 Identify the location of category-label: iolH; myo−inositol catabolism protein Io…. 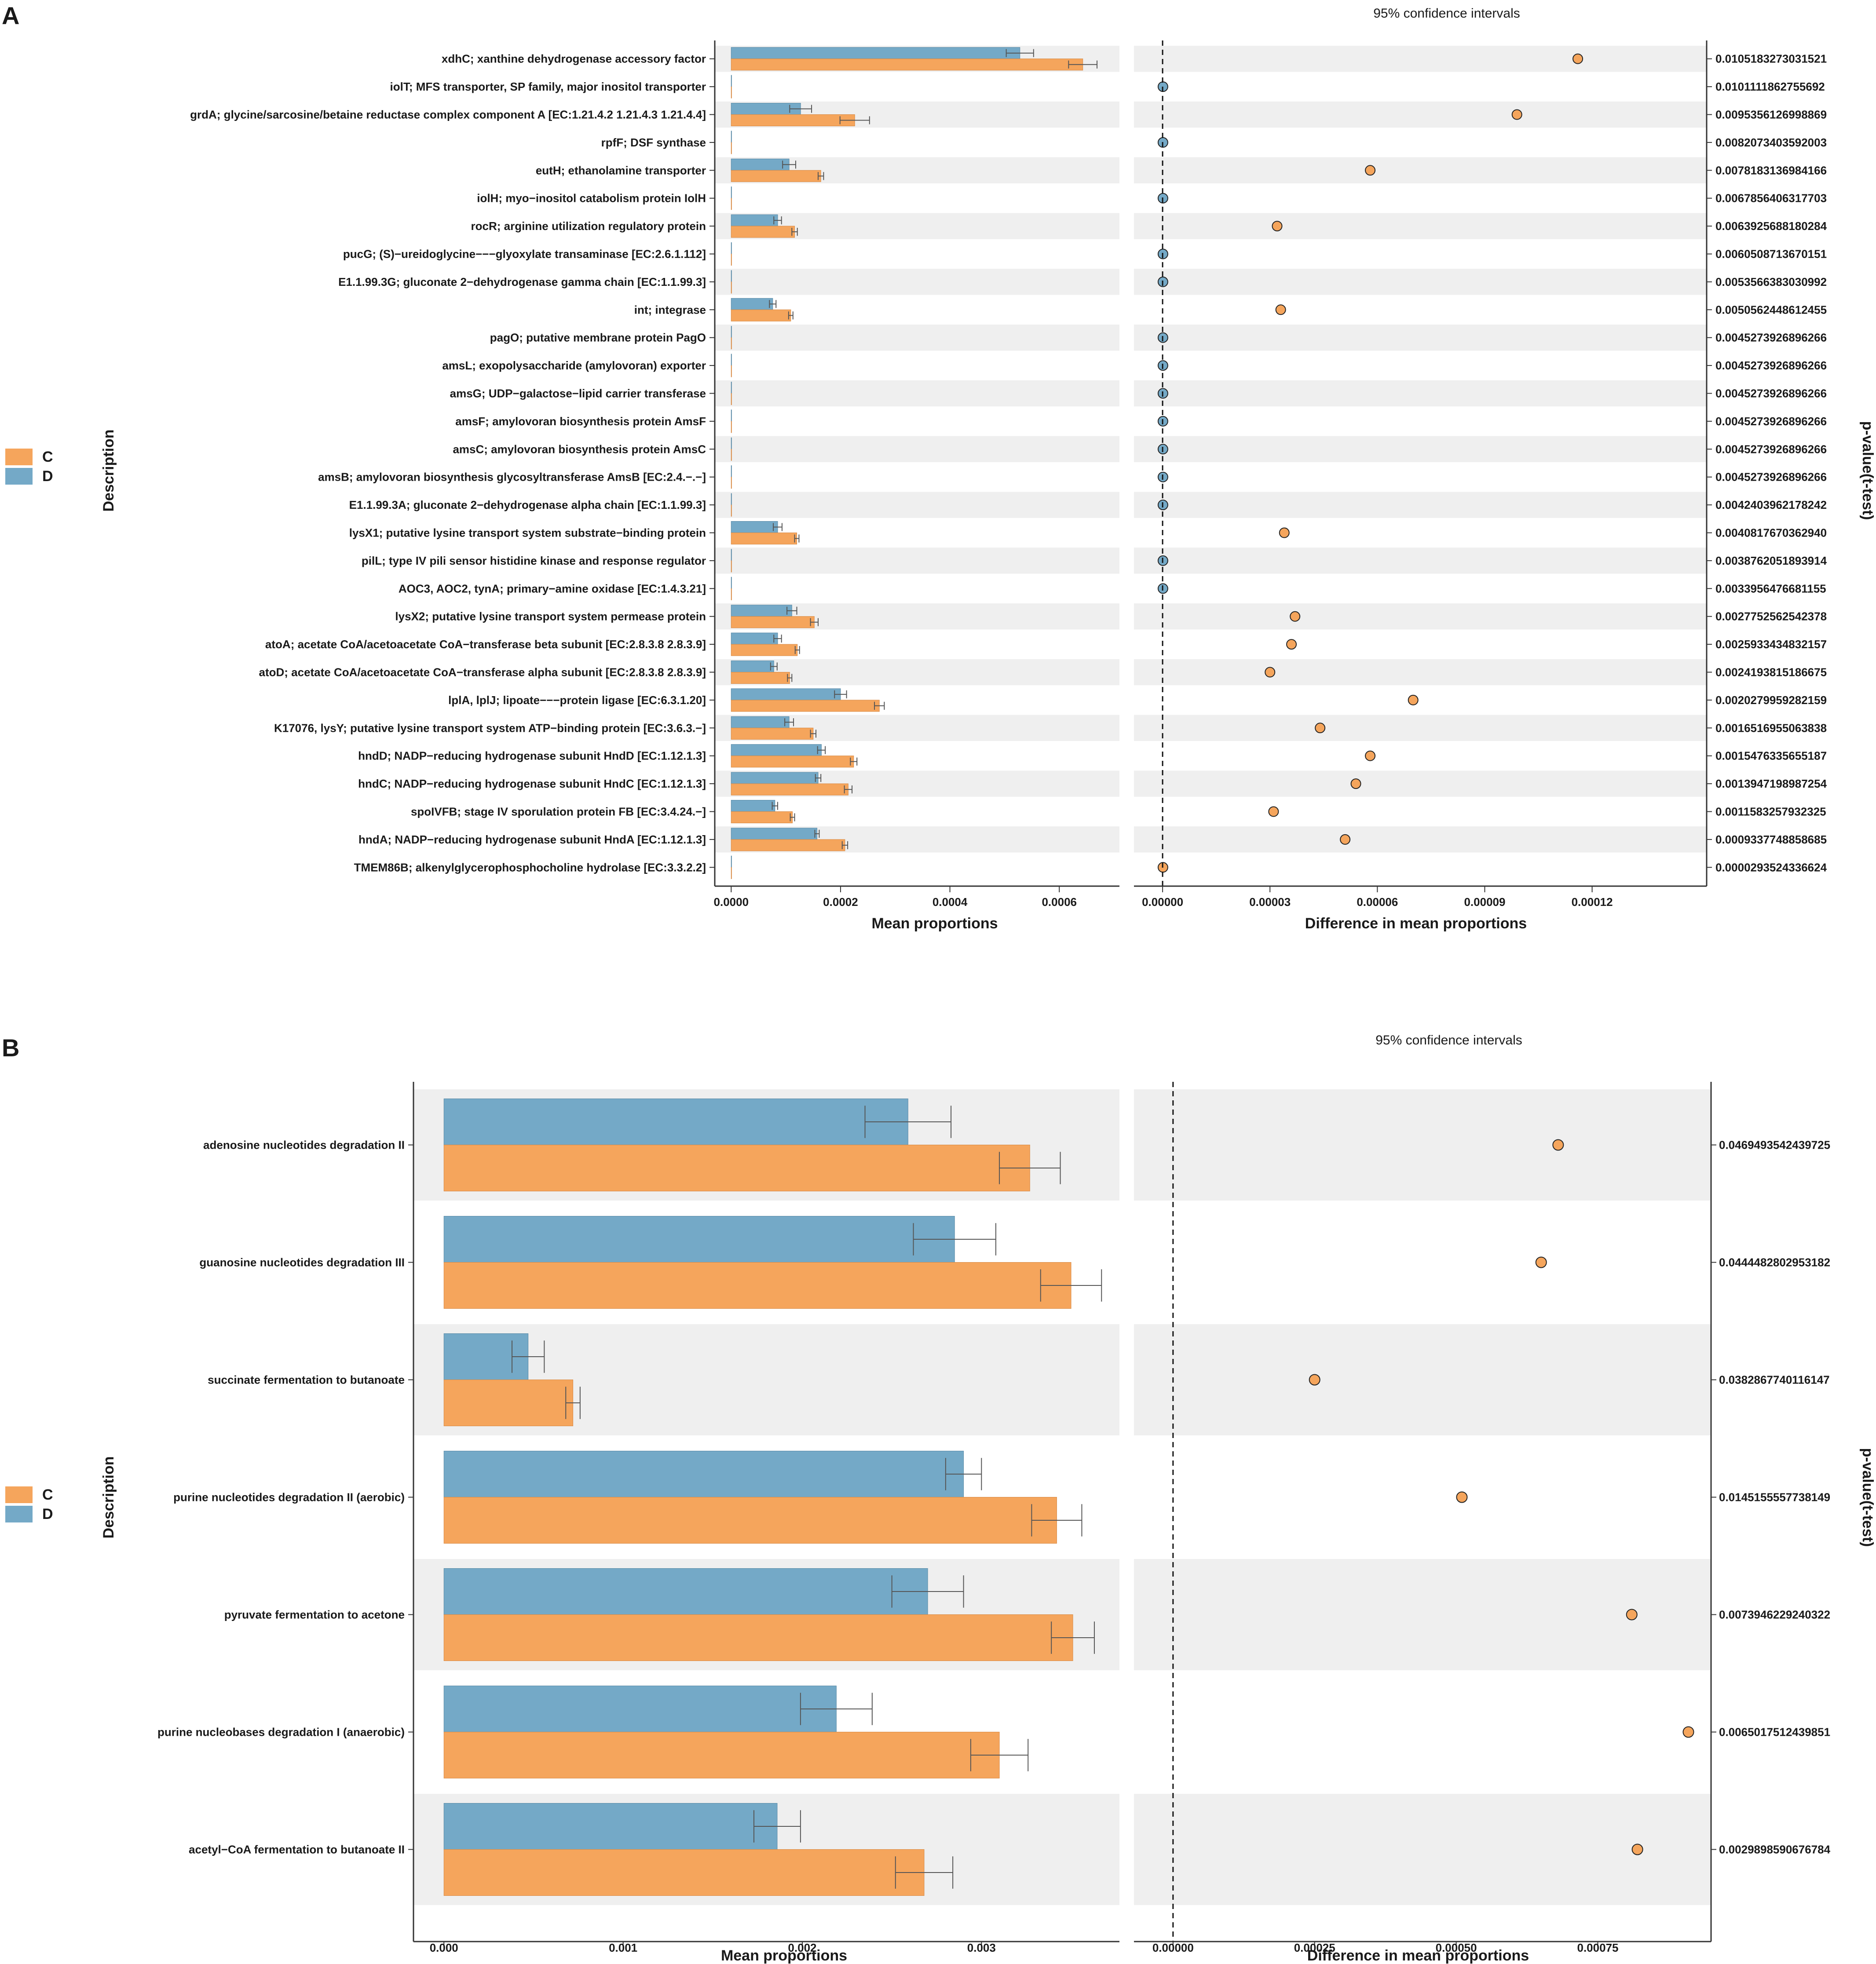
(591, 198).